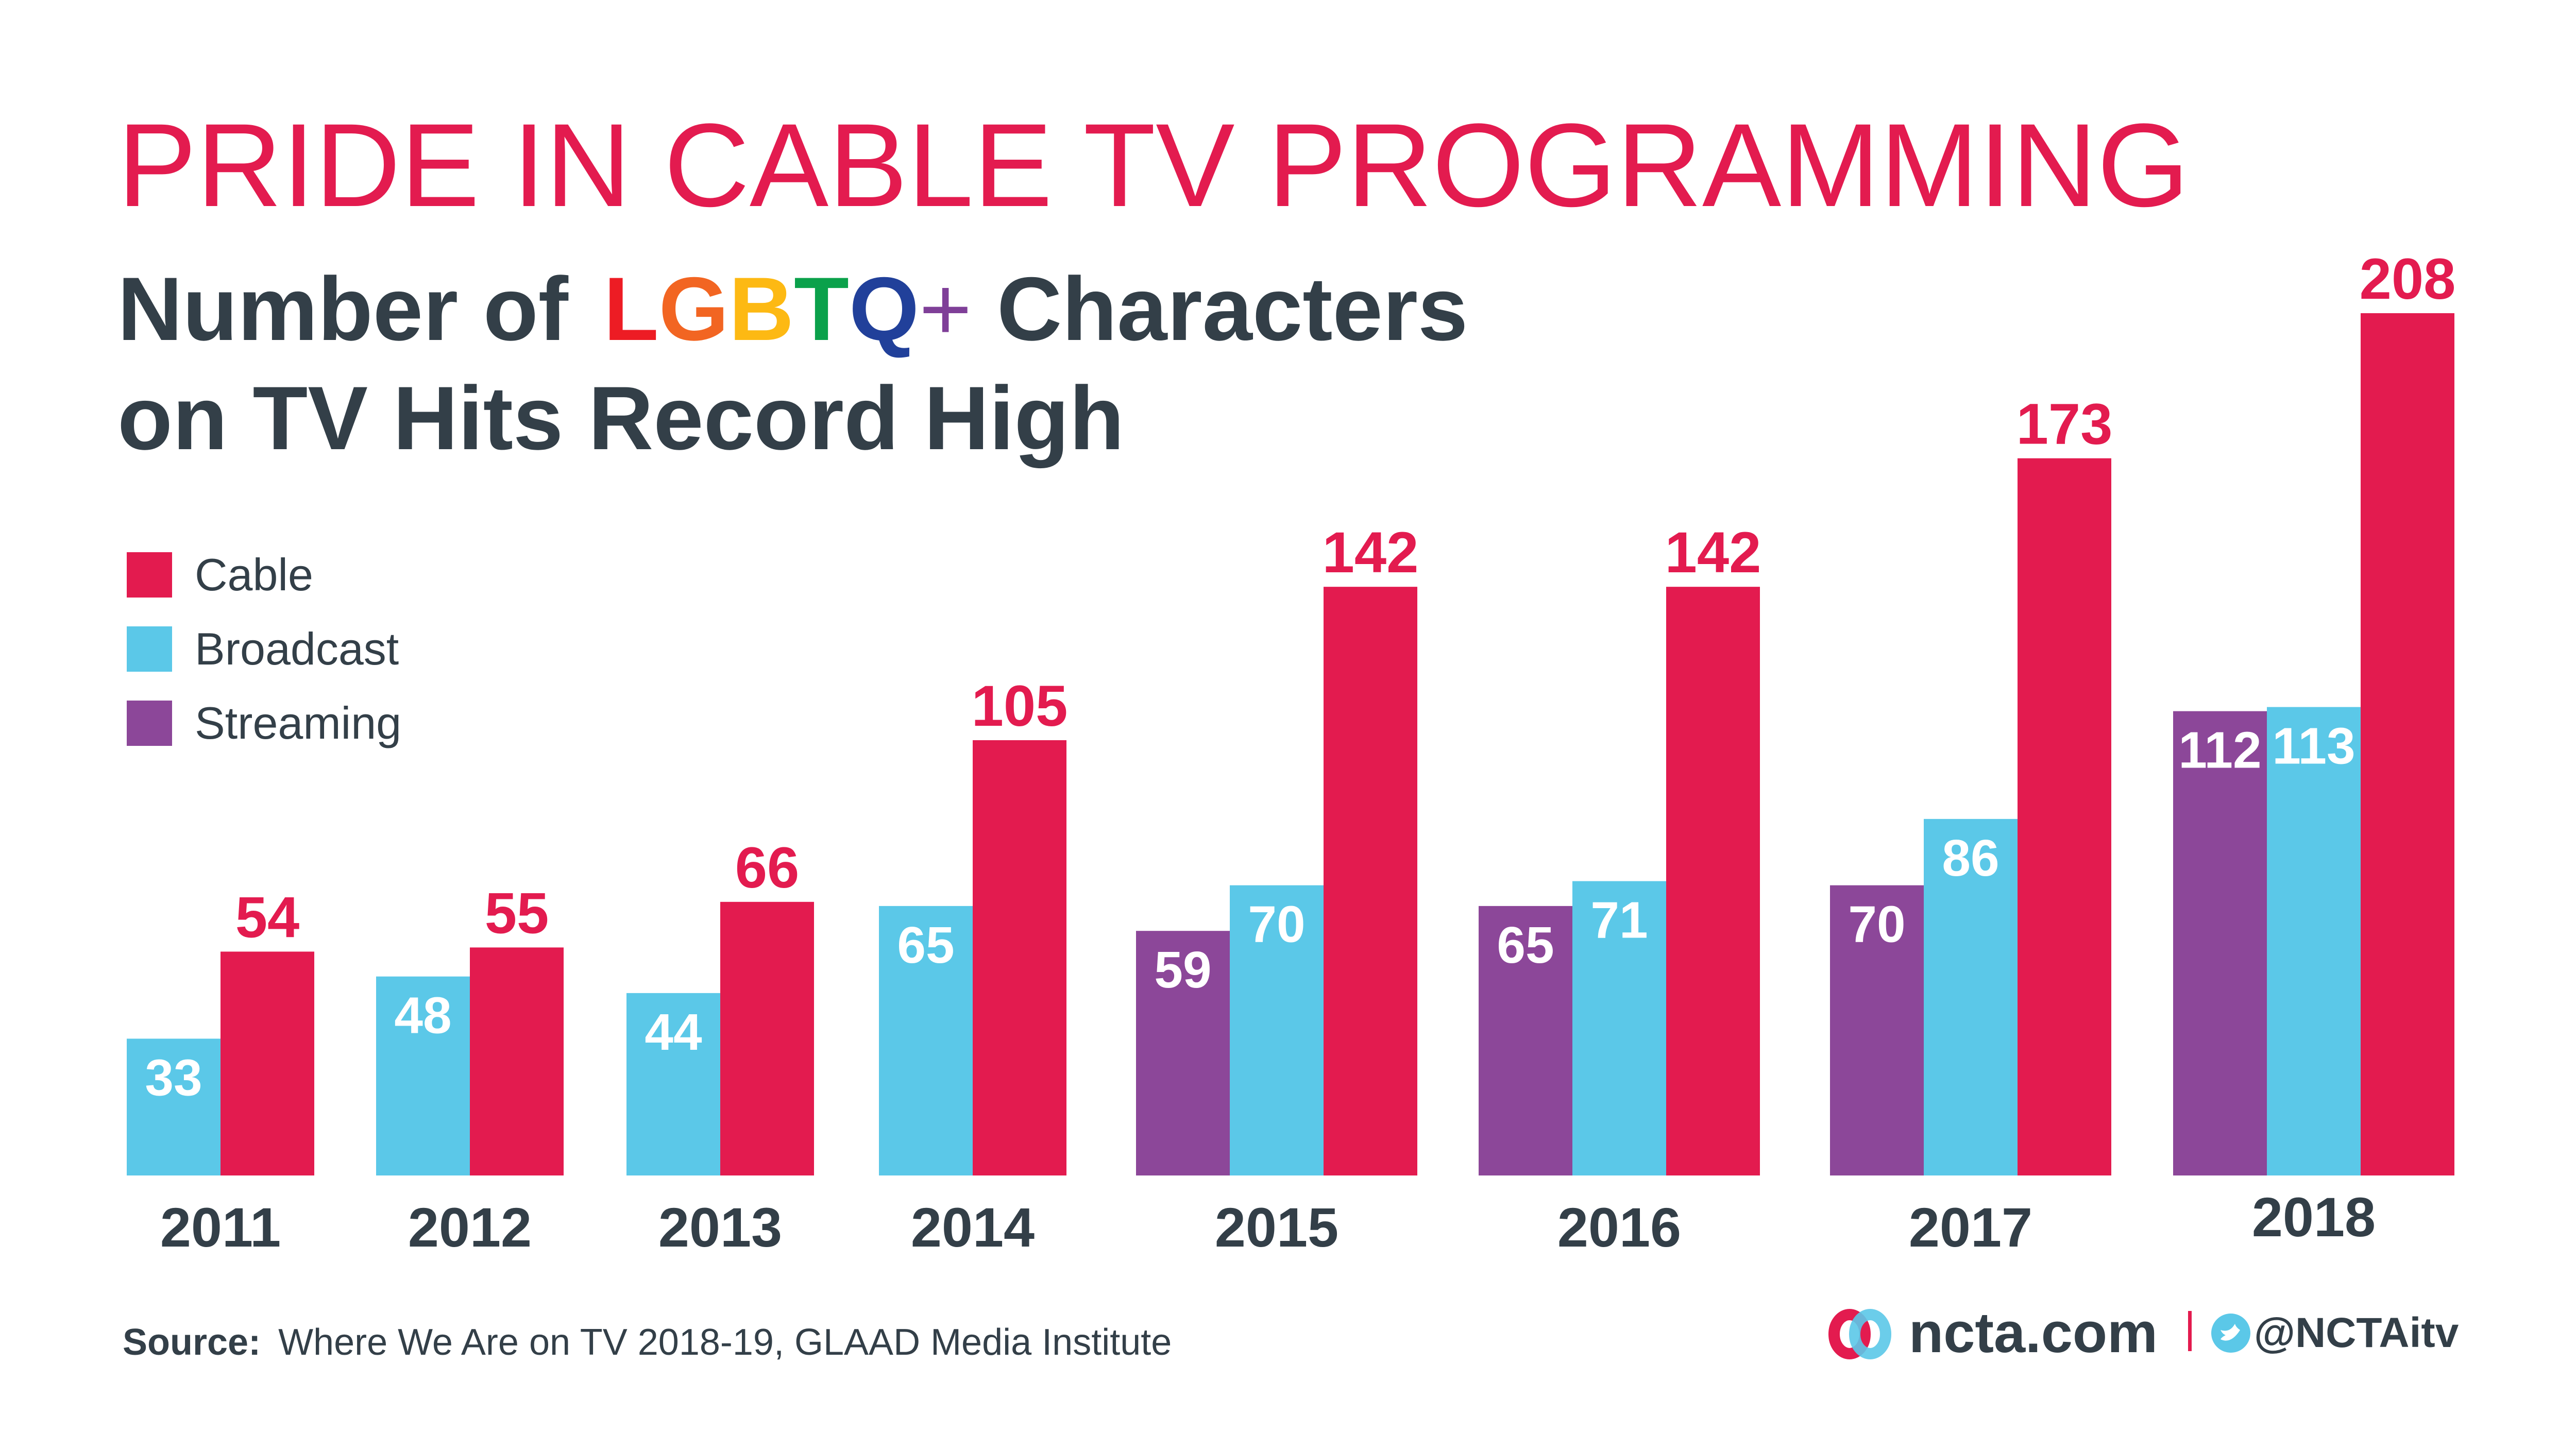  I want to click on legend-label-broadcast: Broadcast, so click(297, 648).